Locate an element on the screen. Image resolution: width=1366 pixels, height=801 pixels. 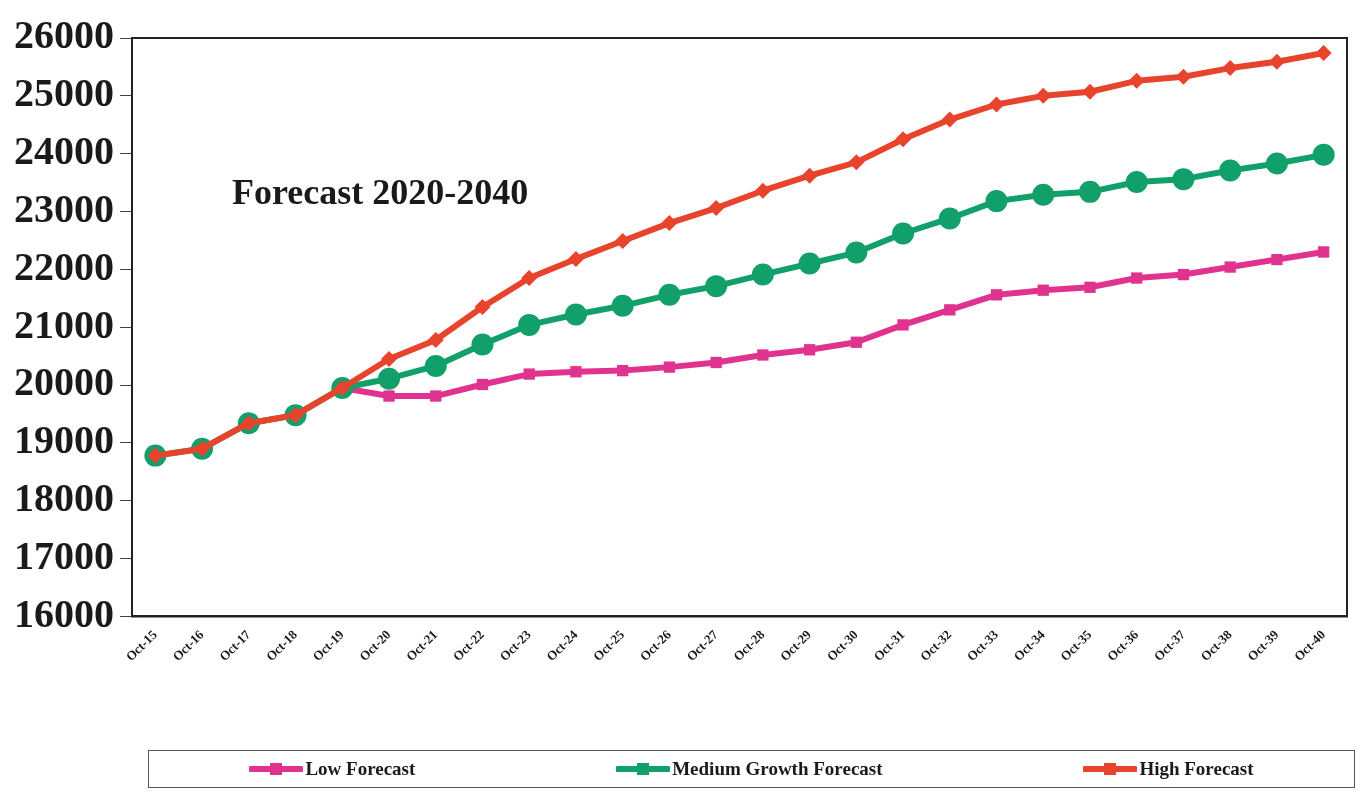
y-tick-label: 18000 is located at coordinates (64, 498).